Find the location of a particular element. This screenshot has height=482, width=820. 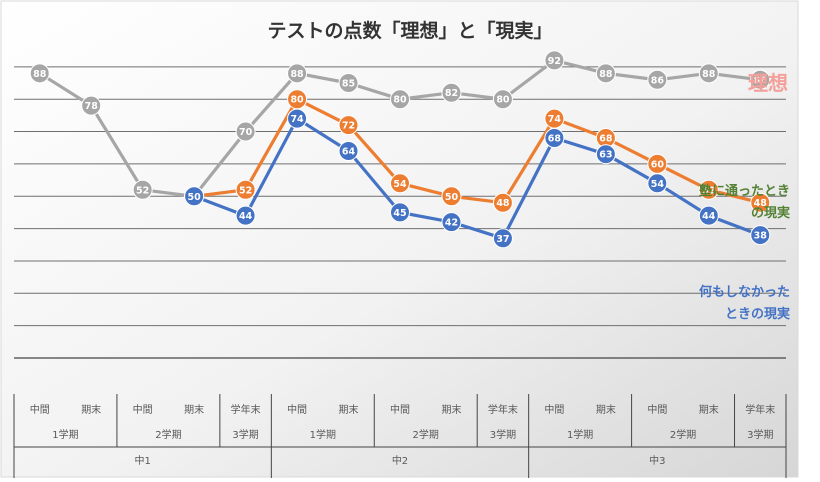

data-label: 37 is located at coordinates (502, 239).